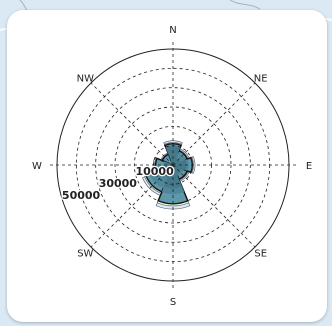 This screenshot has height=326, width=332. Describe the element at coordinates (85, 254) in the screenshot. I see `direction-label-sw: SW` at that location.